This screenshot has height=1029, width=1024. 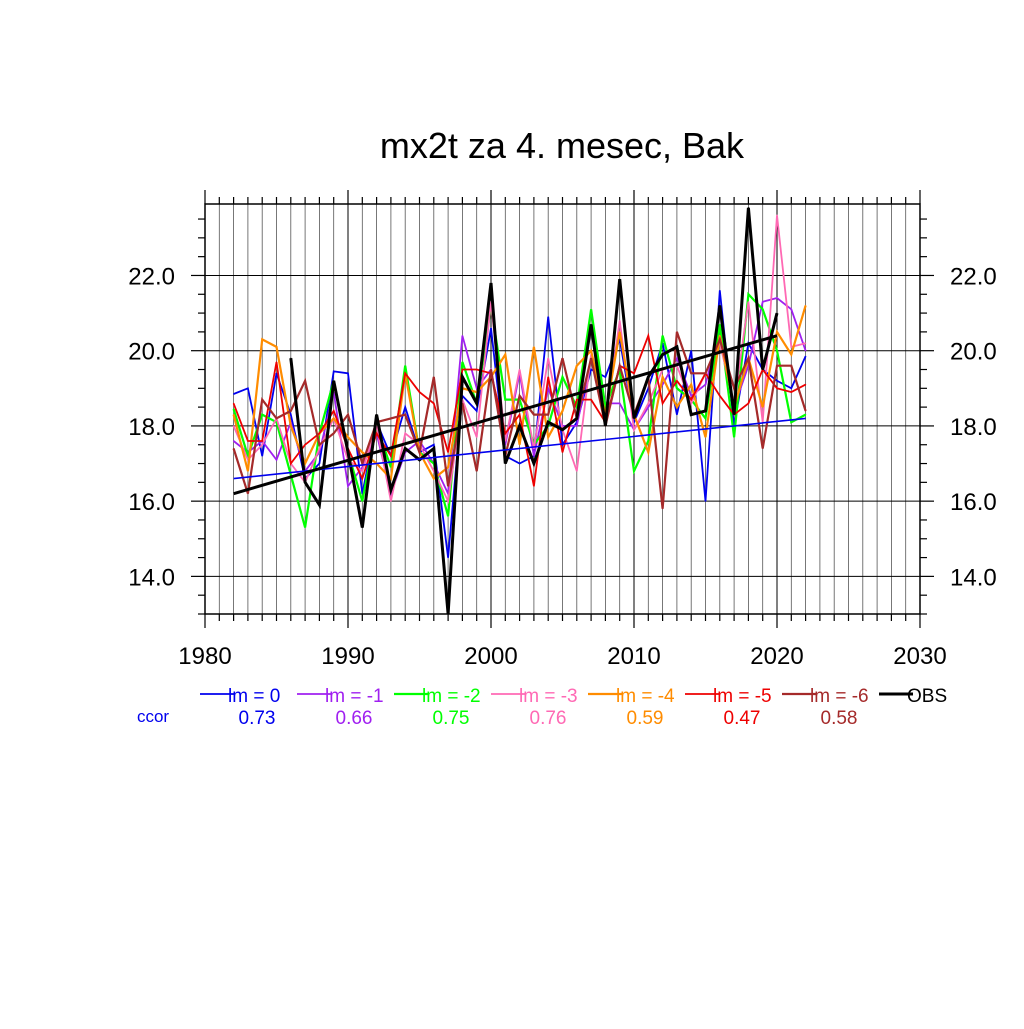 I want to click on legend-label: lm = -2, so click(x=451, y=696).